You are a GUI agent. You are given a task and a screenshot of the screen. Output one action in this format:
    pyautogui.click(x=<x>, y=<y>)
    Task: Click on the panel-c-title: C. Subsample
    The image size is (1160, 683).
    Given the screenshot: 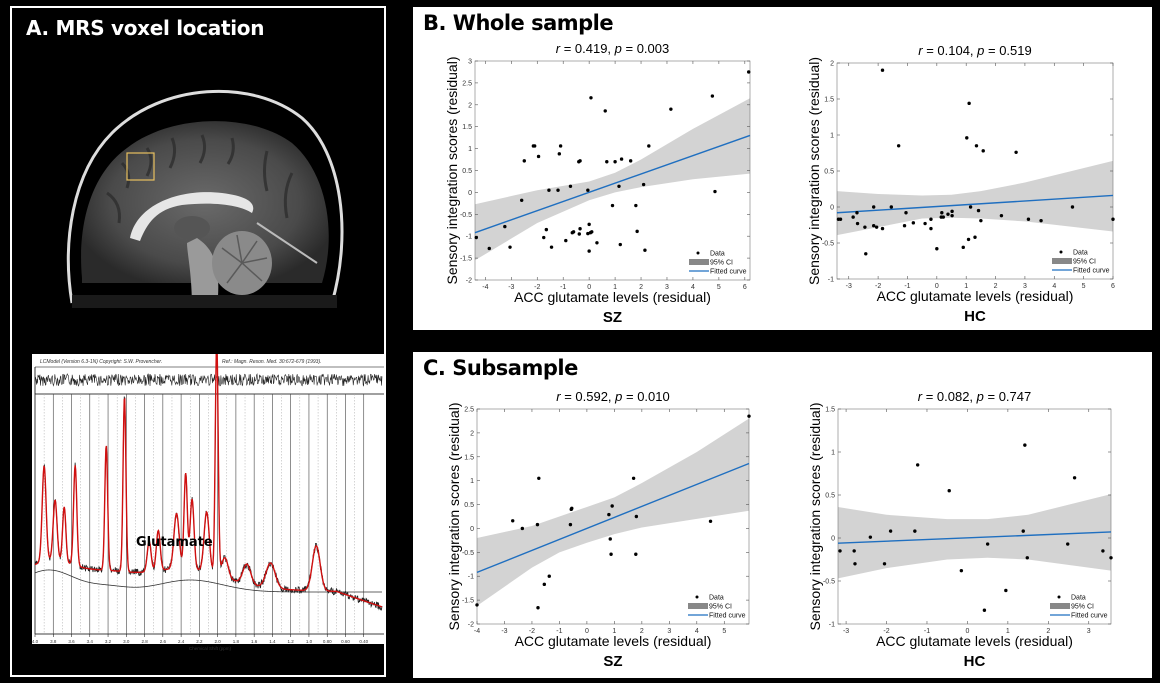 What is the action you would take?
    pyautogui.click(x=500, y=368)
    